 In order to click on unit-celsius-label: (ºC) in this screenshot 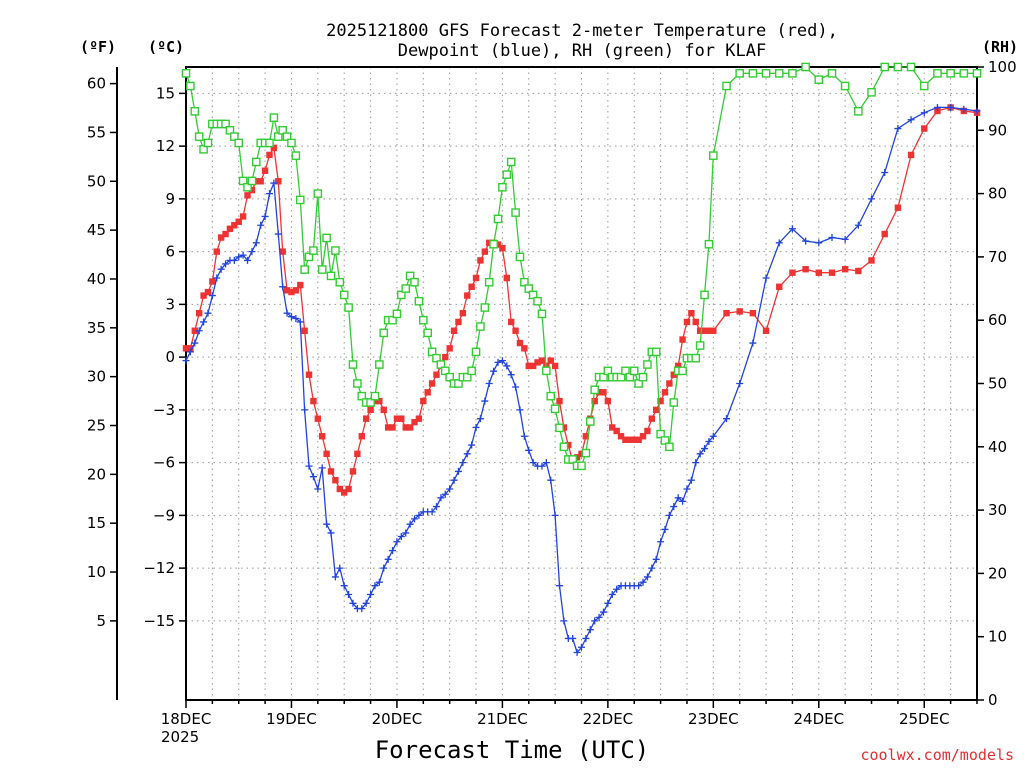, I will do `click(166, 47)`.